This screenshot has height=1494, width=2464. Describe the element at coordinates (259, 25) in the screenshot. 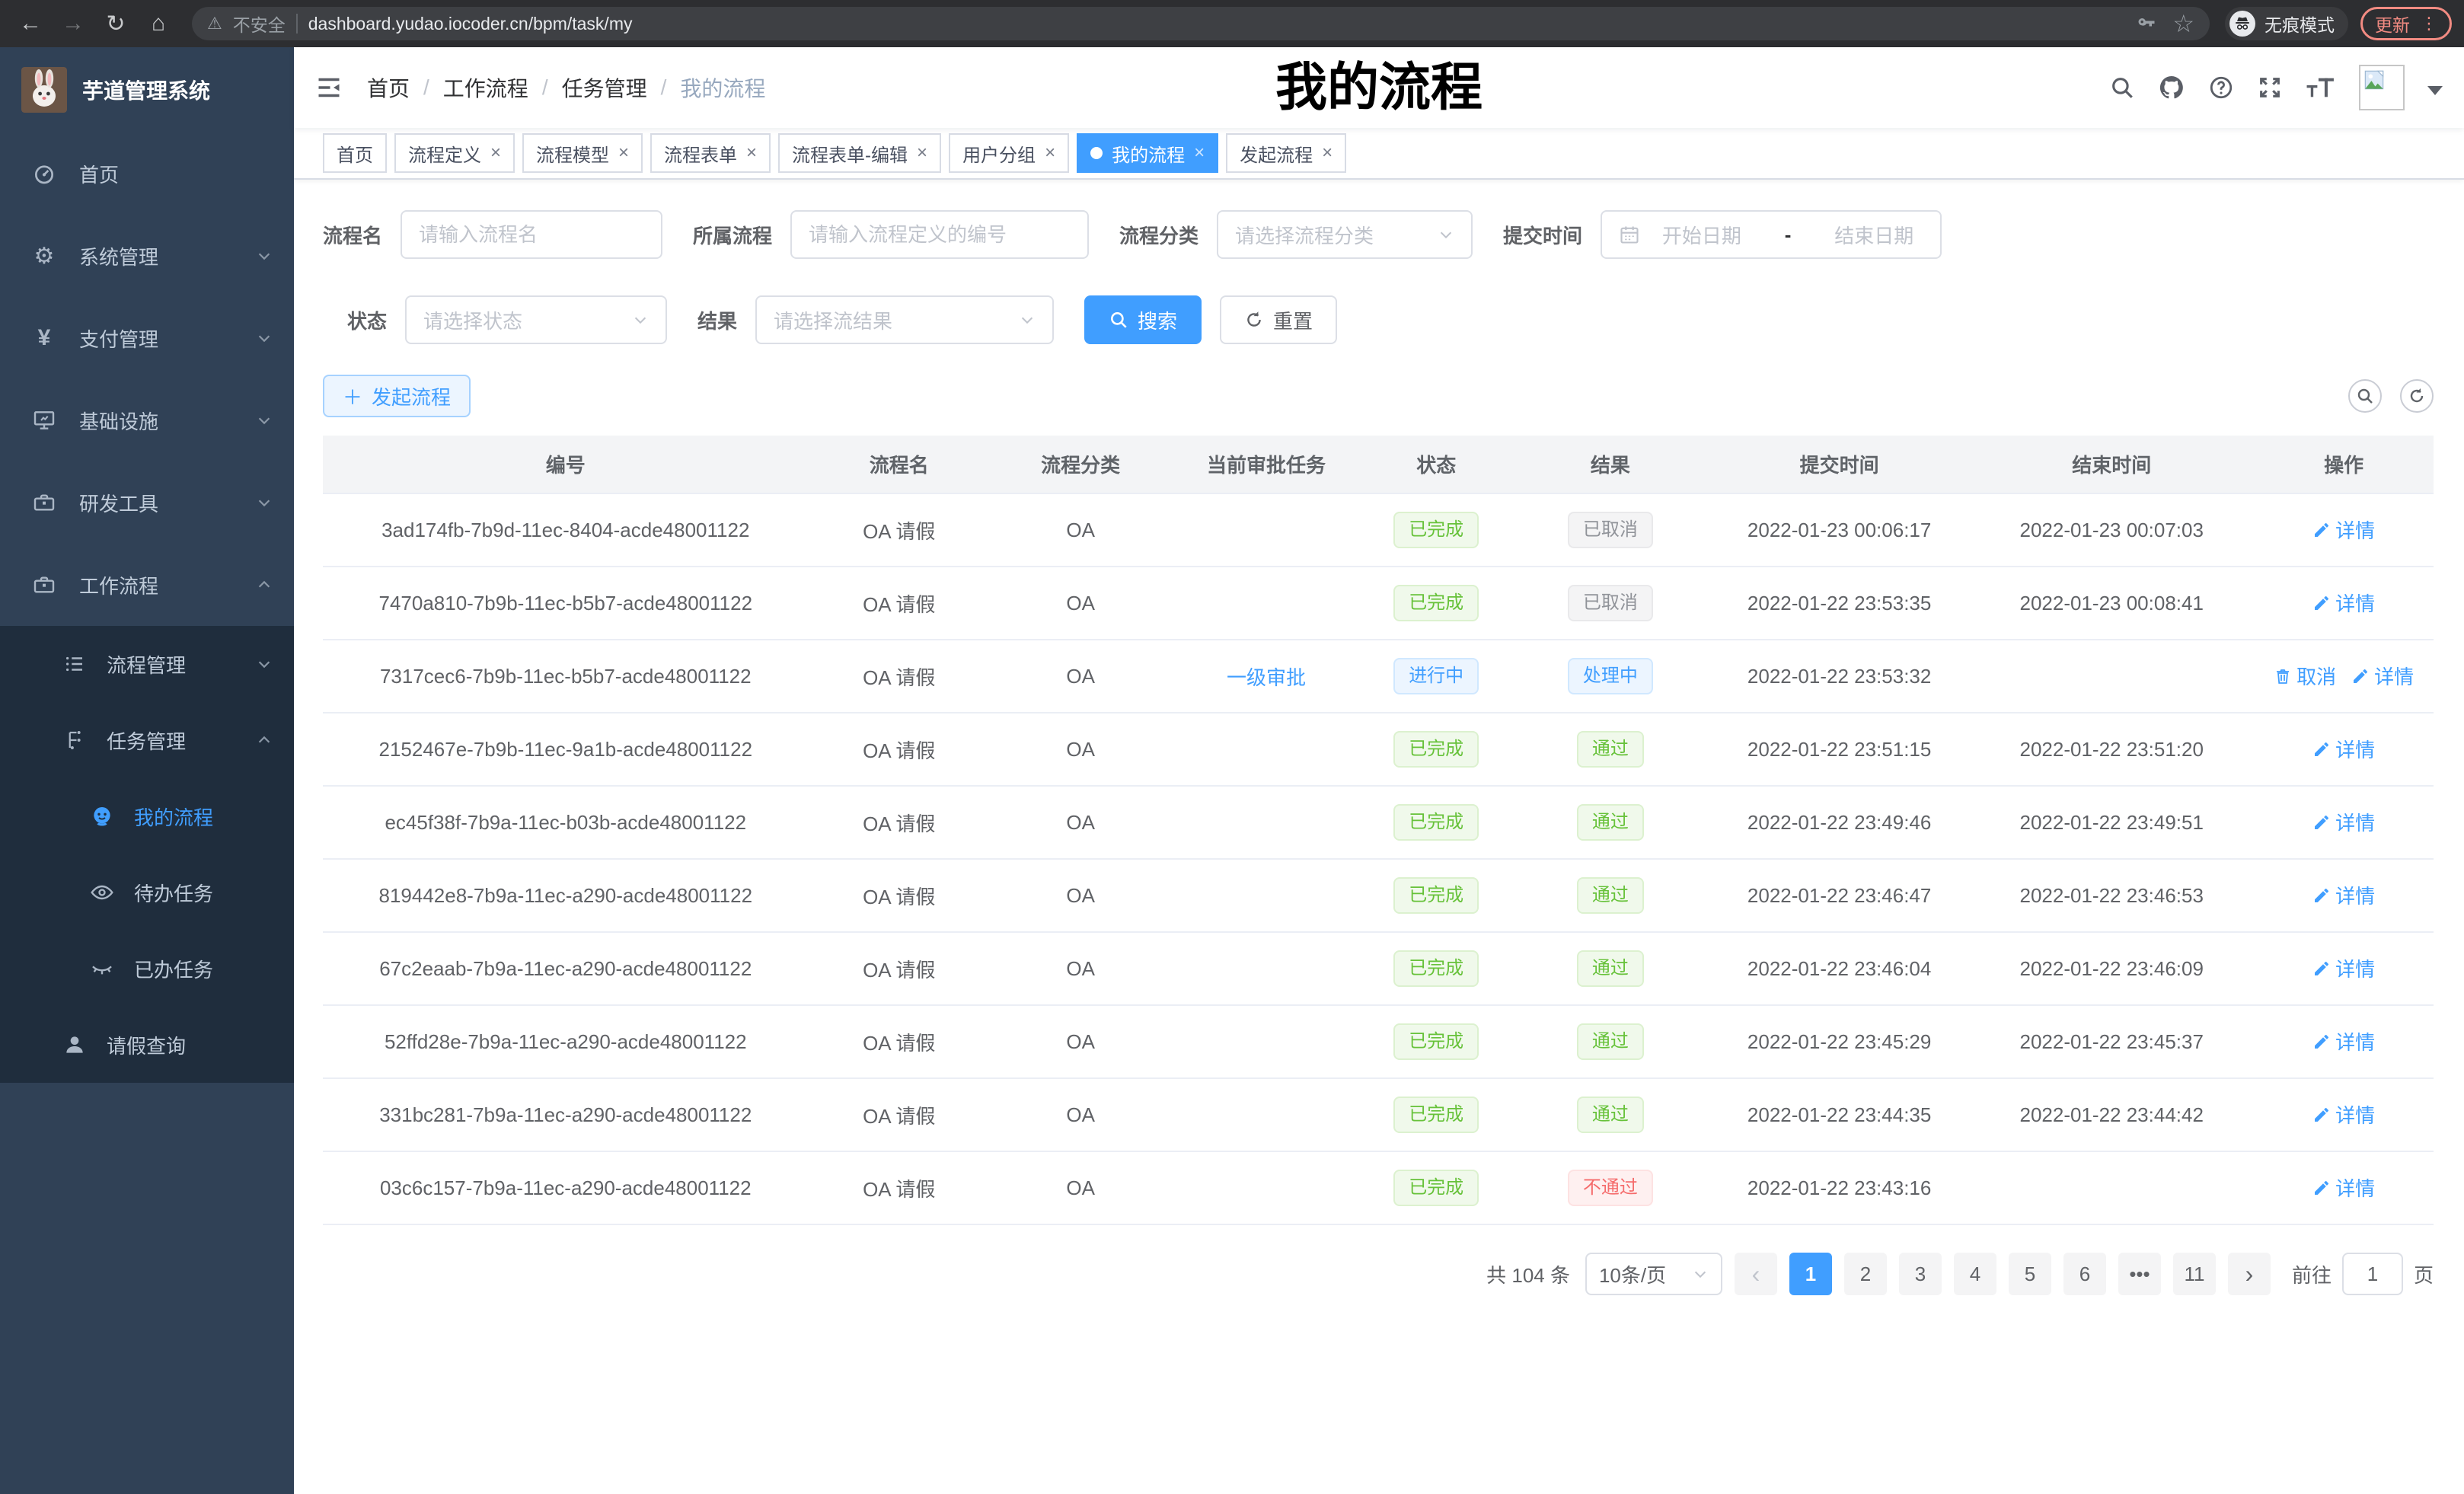

I see `security-label: 不安全` at that location.